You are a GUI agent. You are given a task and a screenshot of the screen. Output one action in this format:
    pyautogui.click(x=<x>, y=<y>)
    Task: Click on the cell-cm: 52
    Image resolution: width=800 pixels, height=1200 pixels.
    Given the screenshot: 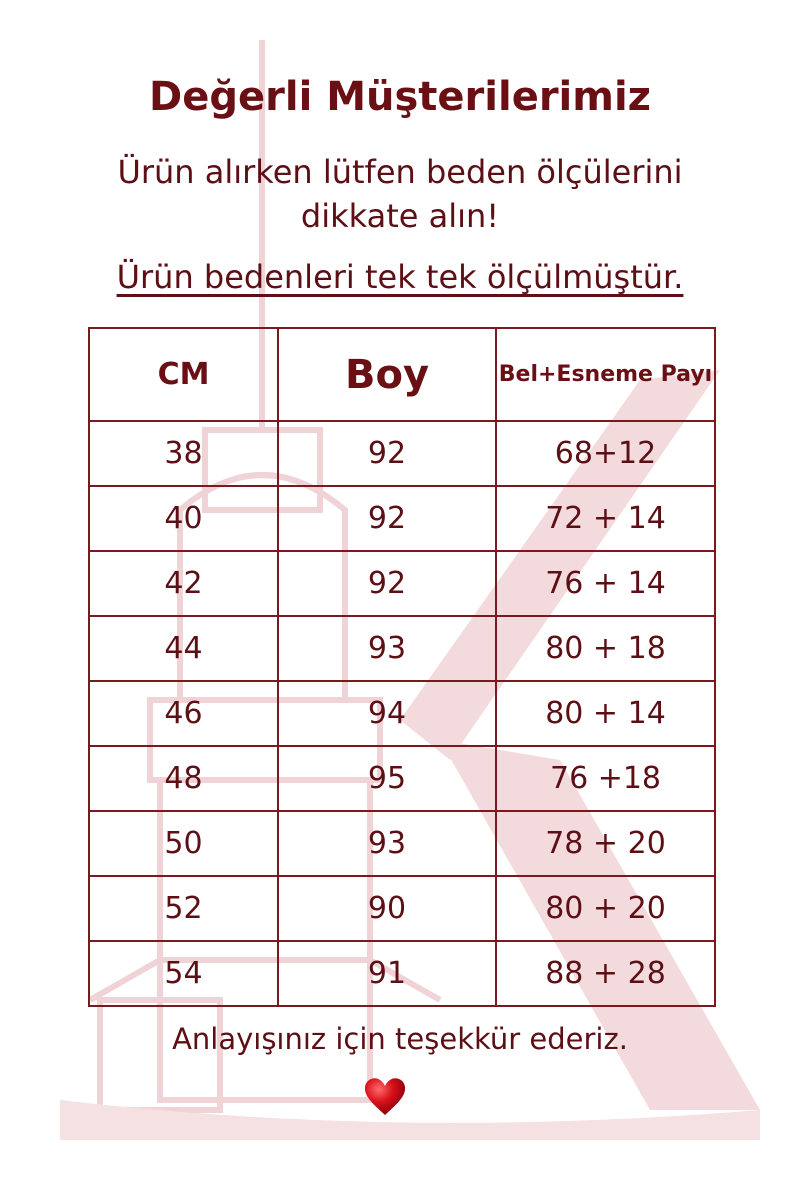 What is the action you would take?
    pyautogui.click(x=183, y=908)
    